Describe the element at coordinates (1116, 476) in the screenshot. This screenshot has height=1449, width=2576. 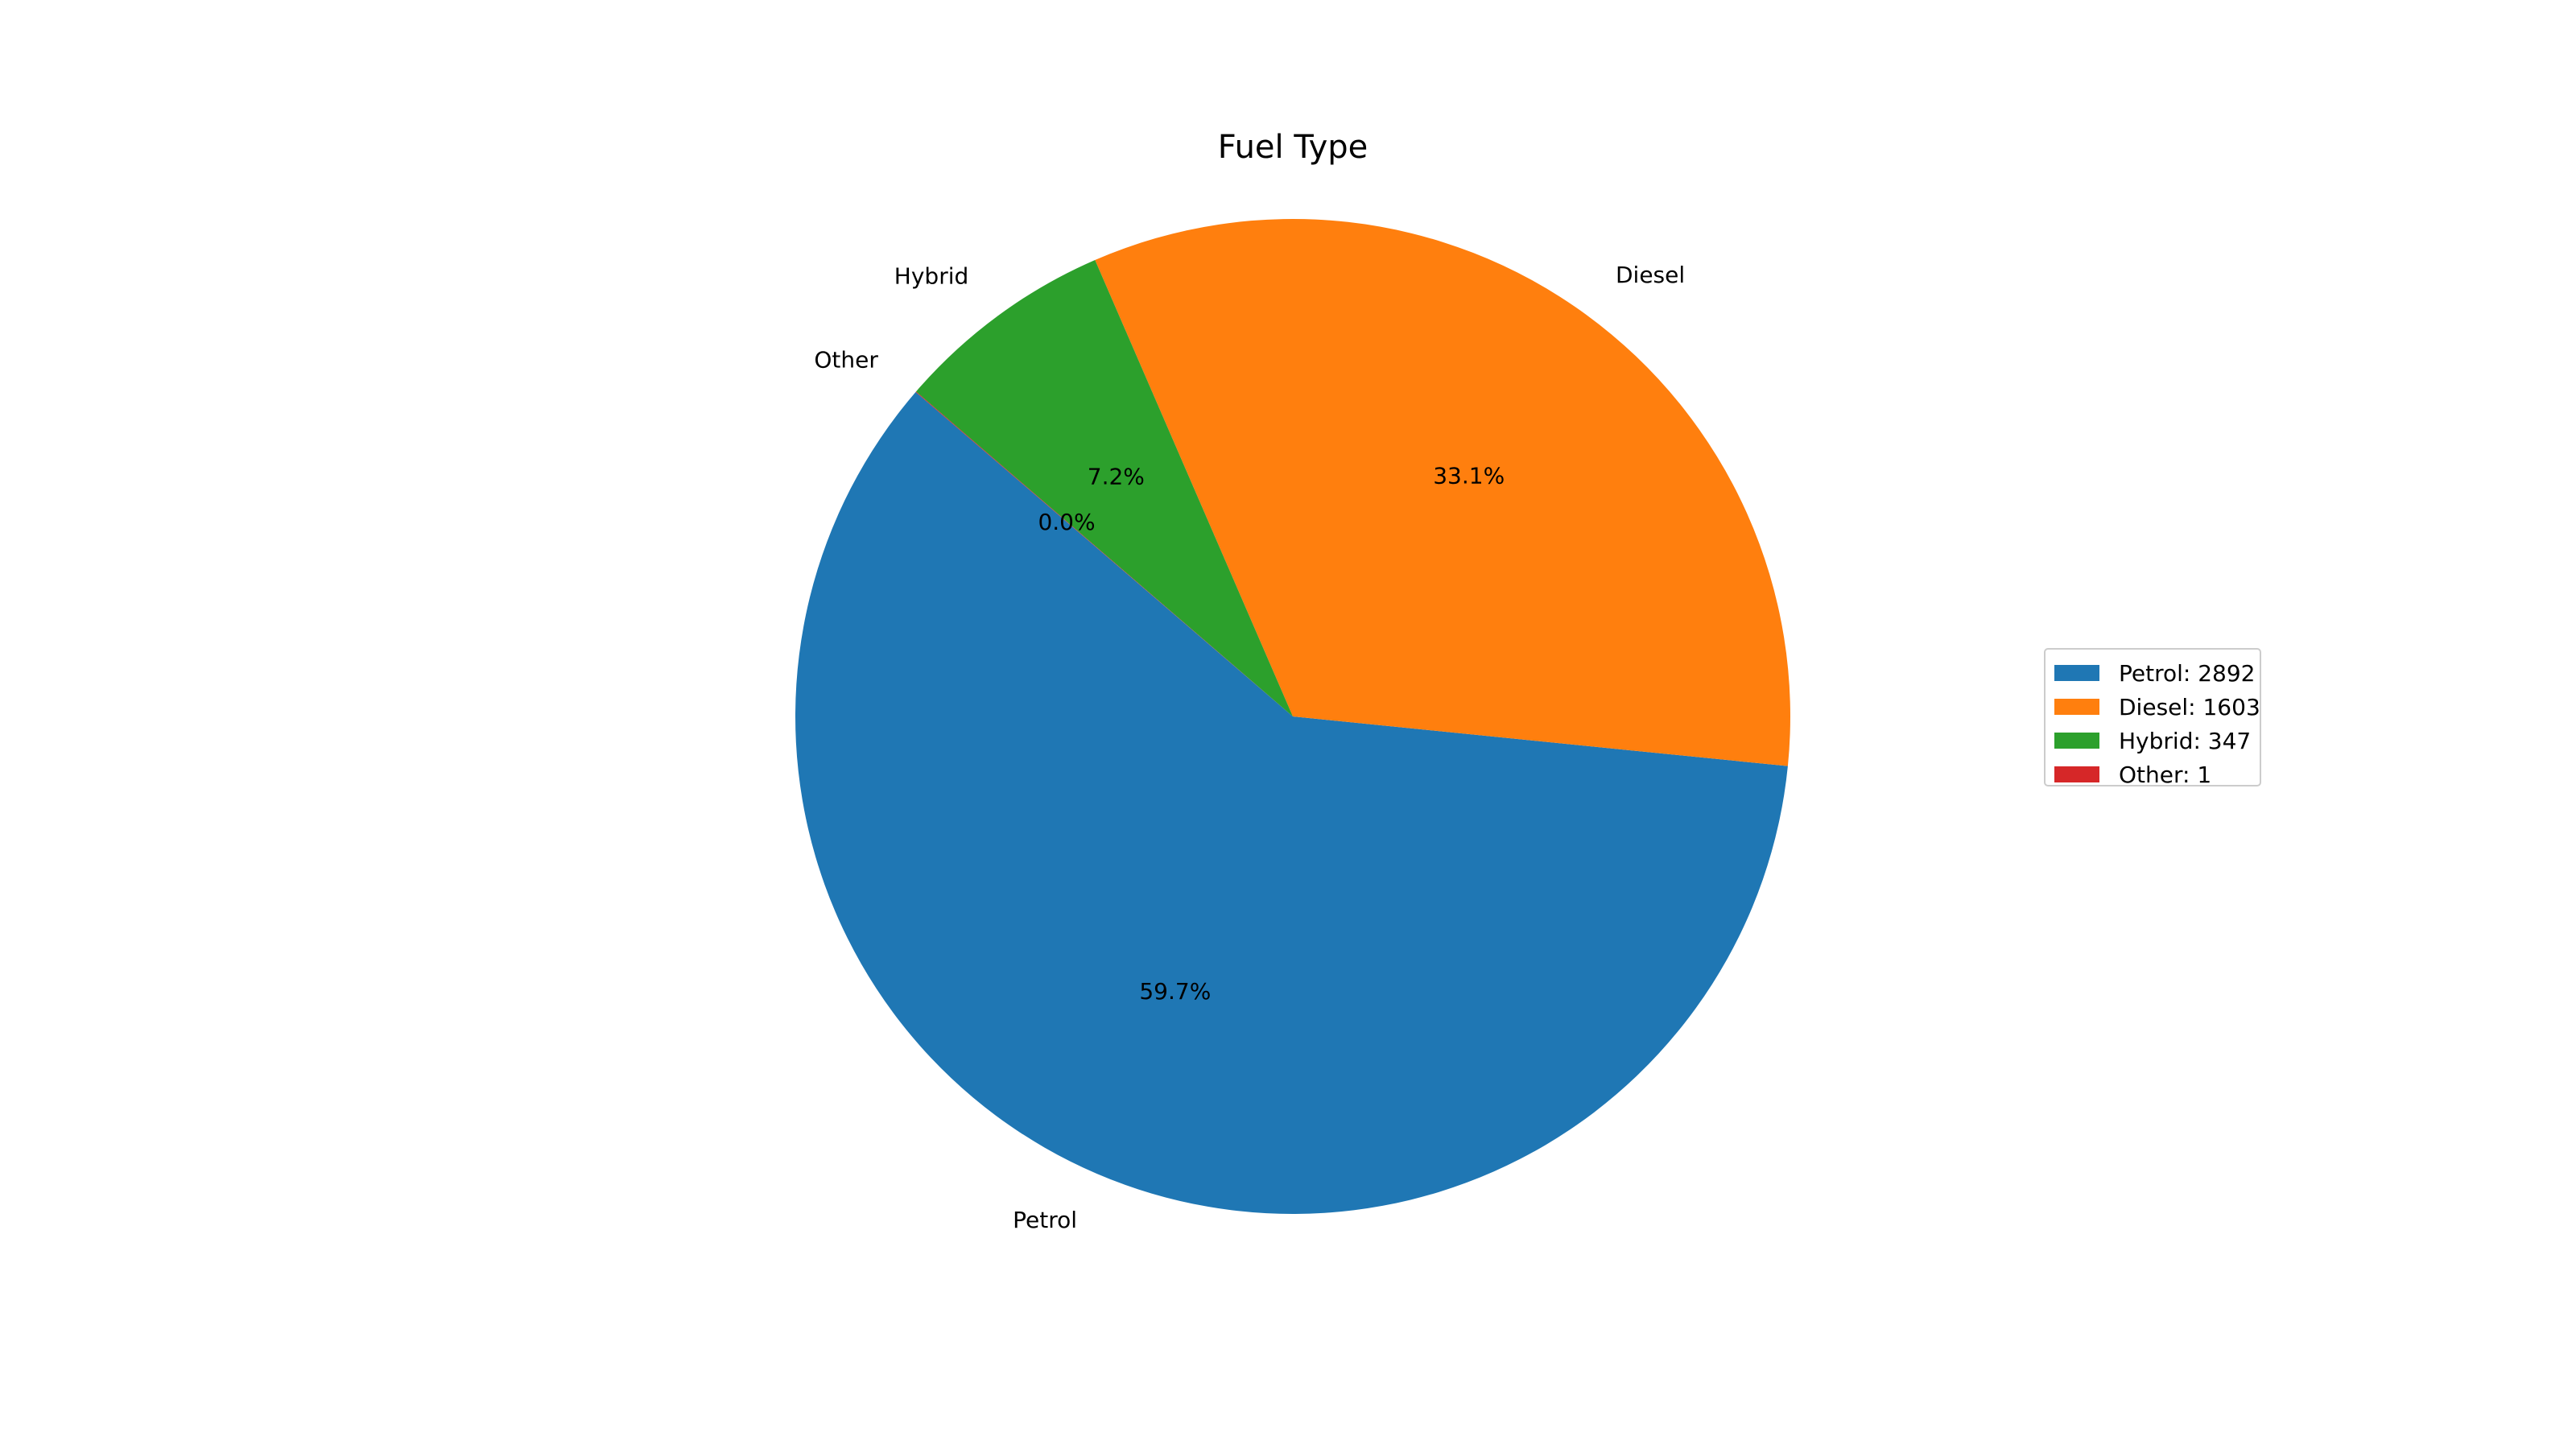
I see `slice-percent-hybrid: 7.2%` at that location.